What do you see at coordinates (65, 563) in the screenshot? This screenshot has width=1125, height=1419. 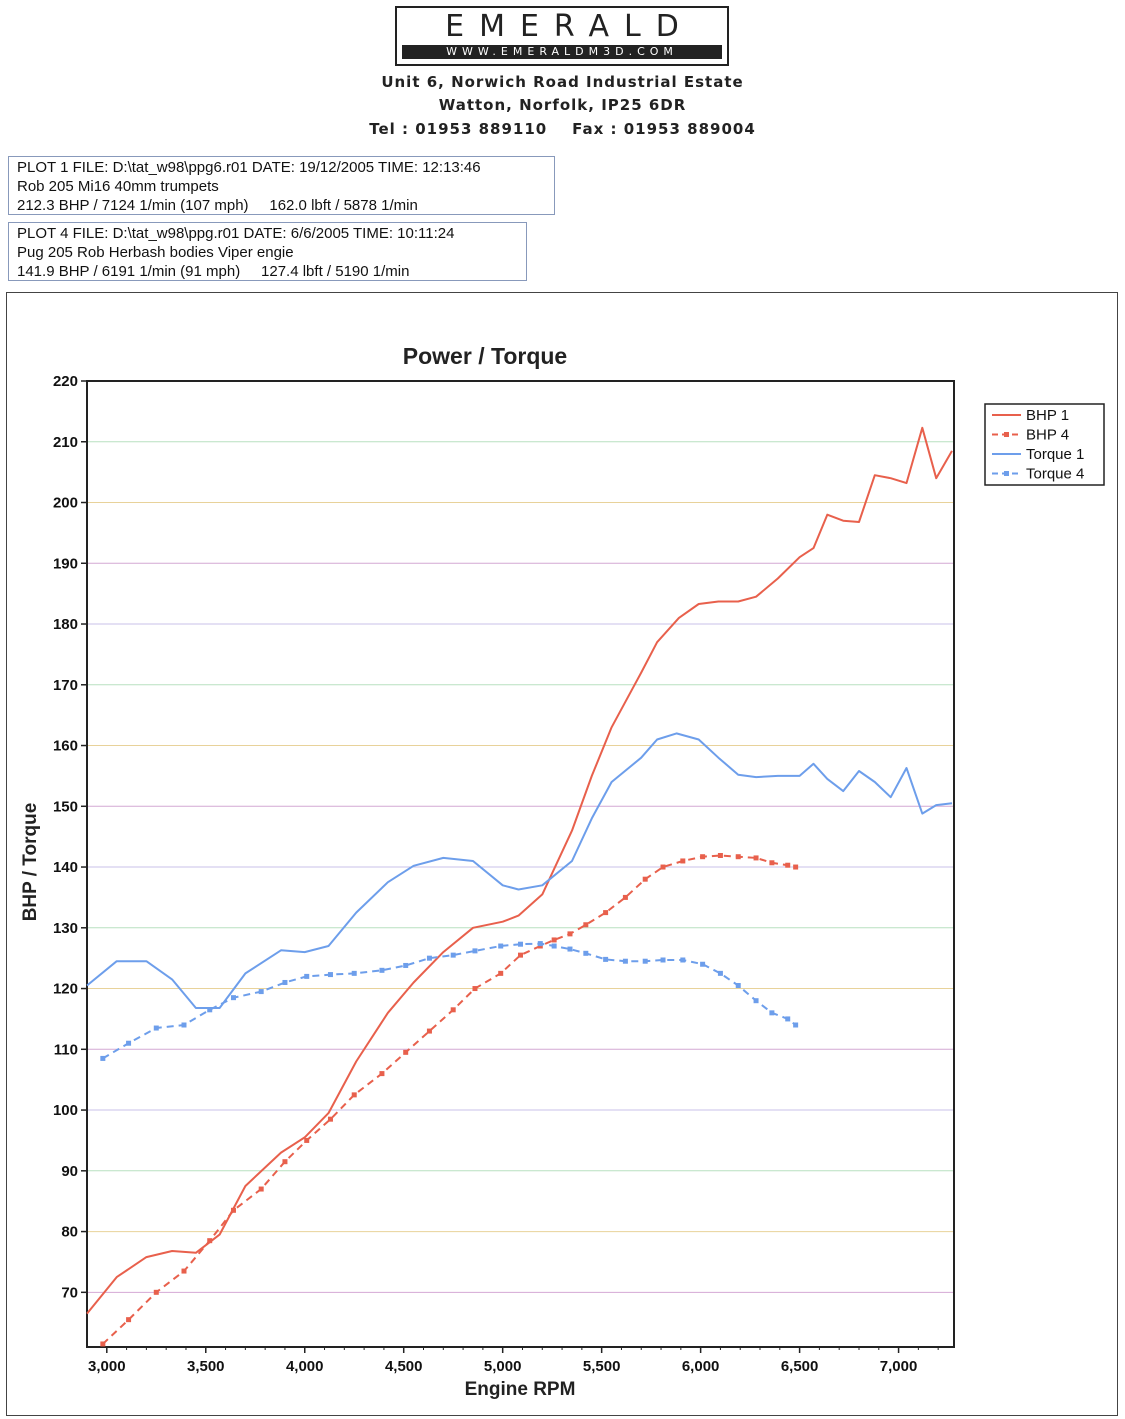 I see `y-tick-label-190: 190` at bounding box center [65, 563].